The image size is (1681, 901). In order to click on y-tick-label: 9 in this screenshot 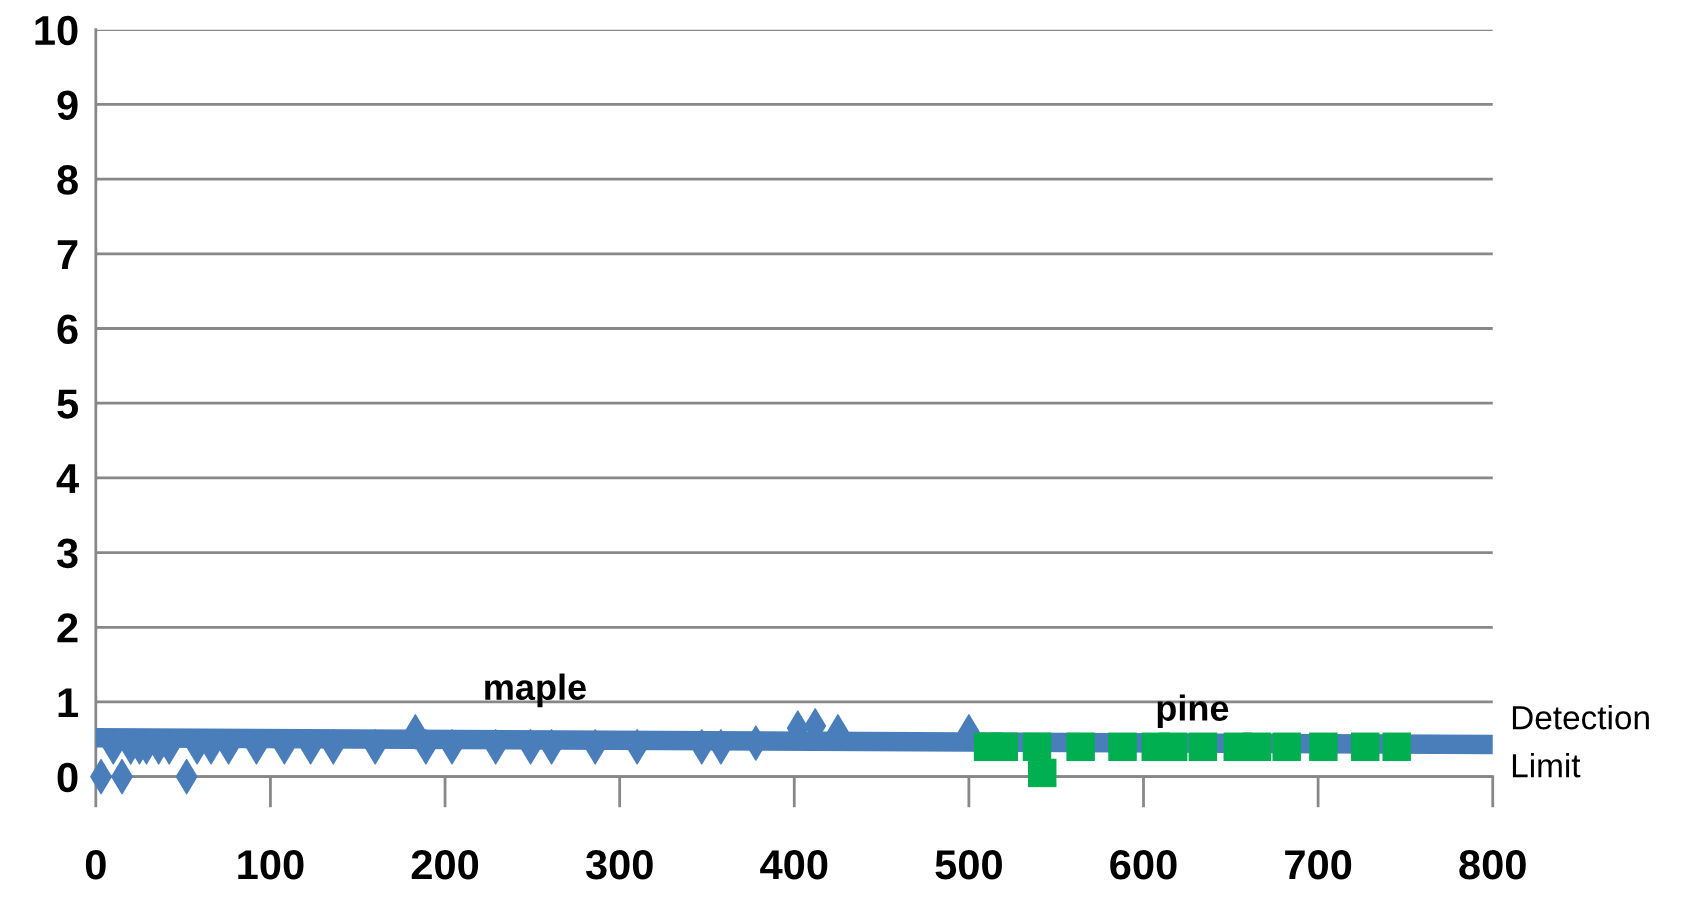, I will do `click(67, 105)`.